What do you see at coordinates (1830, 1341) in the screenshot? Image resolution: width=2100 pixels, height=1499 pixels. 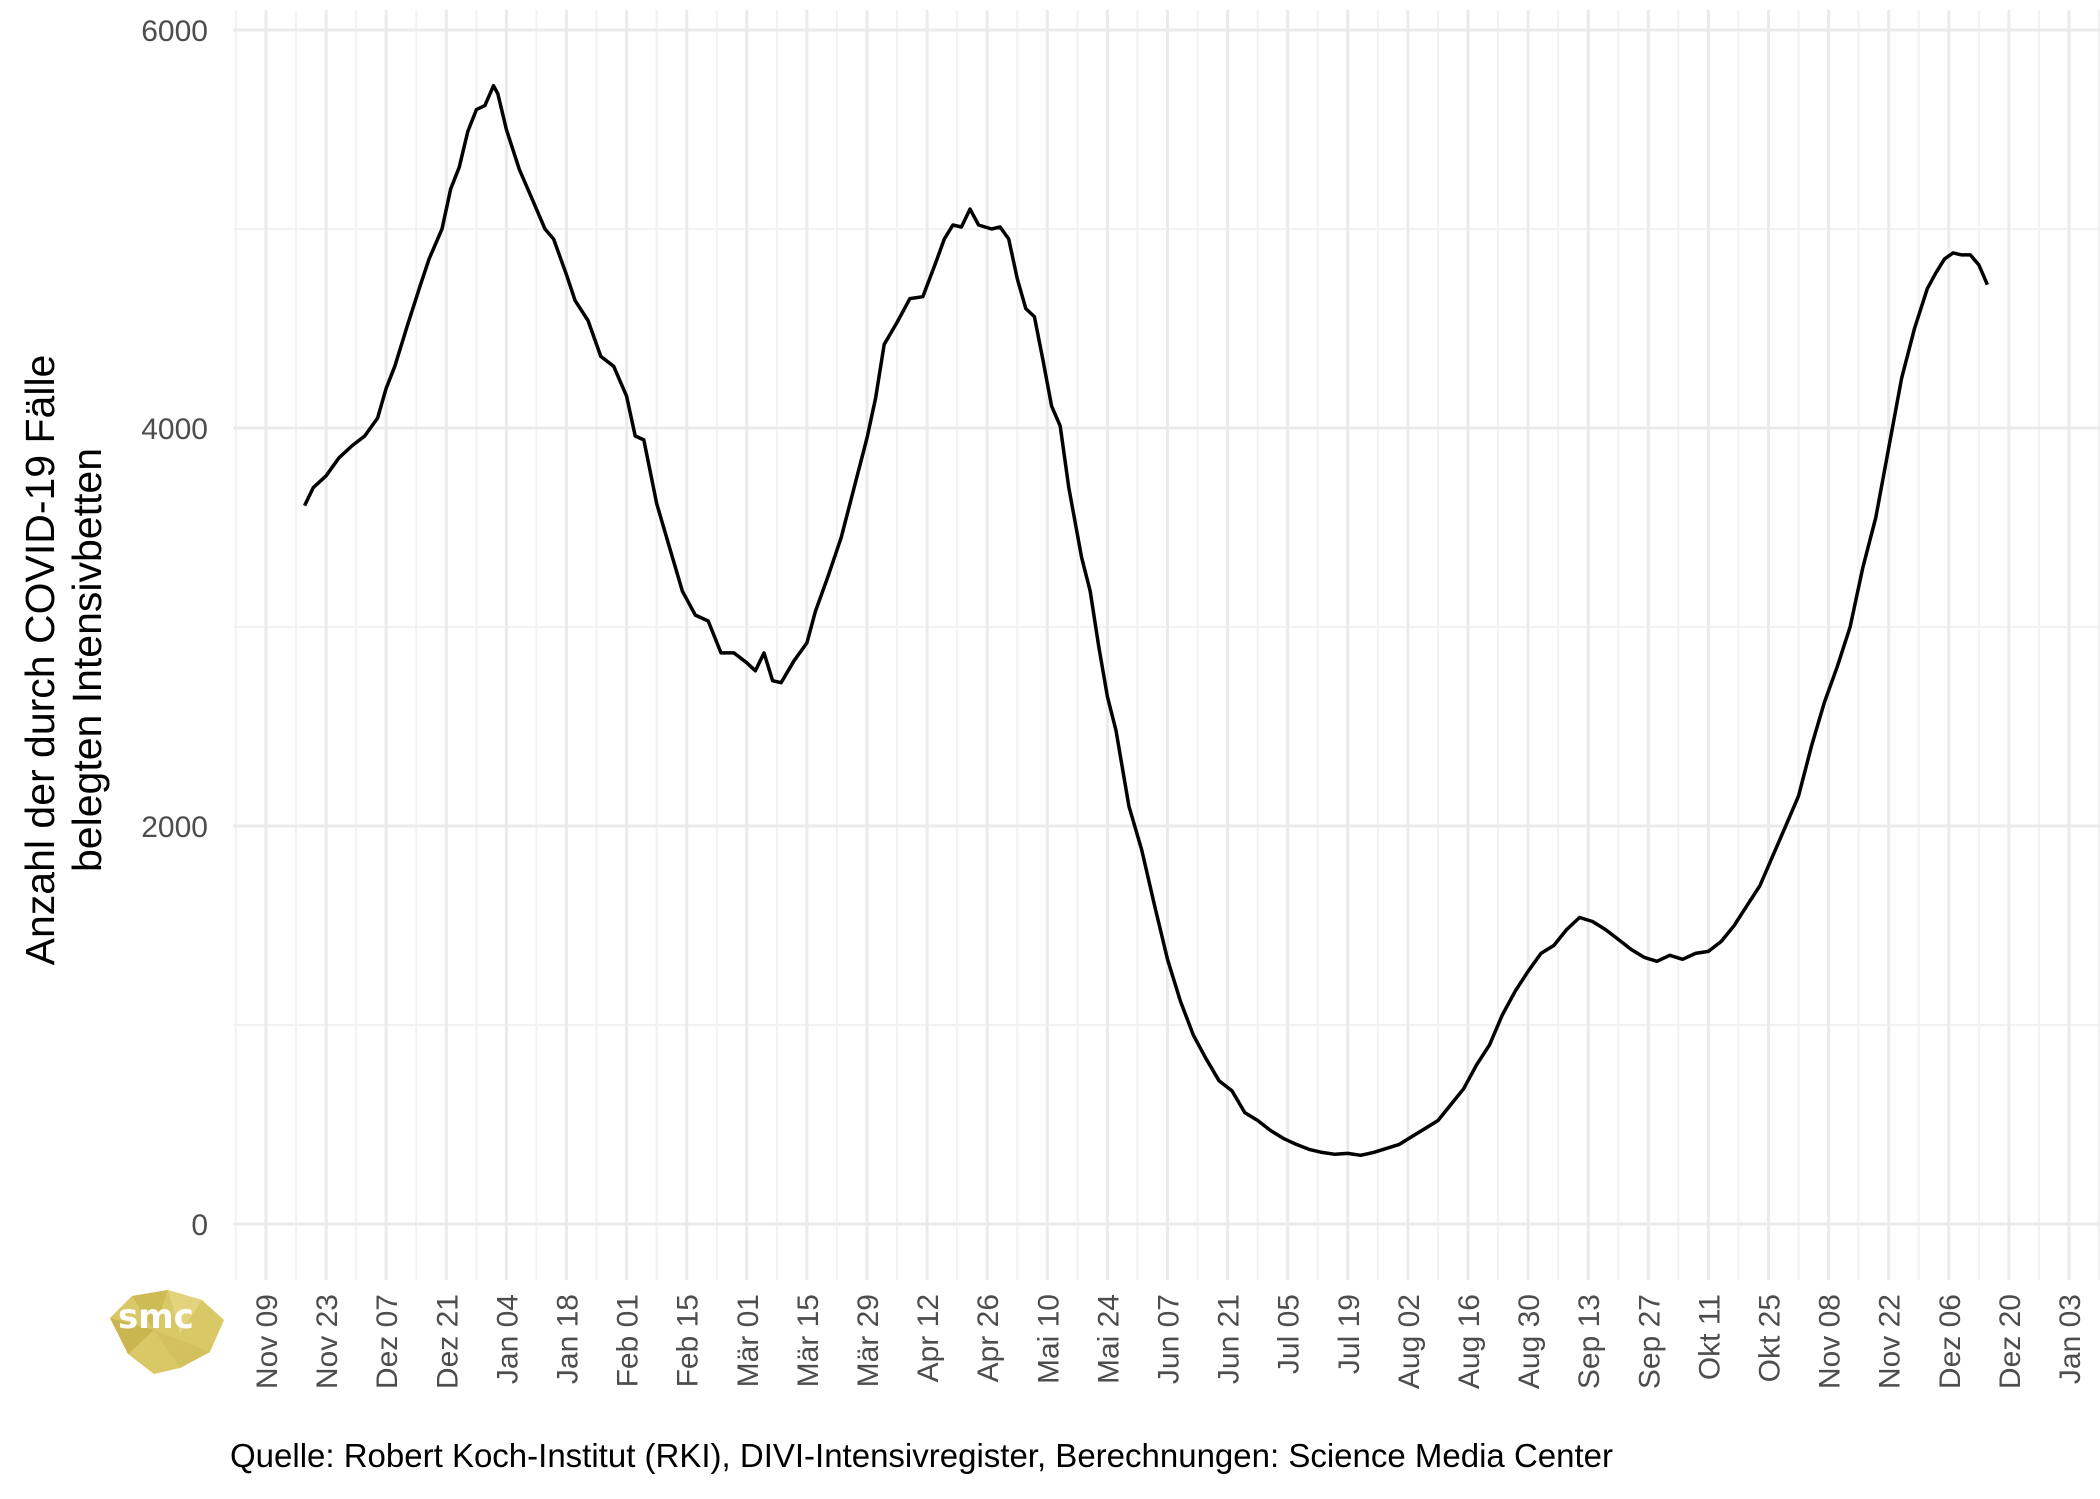 I see `x-tick-label: Nov 08` at bounding box center [1830, 1341].